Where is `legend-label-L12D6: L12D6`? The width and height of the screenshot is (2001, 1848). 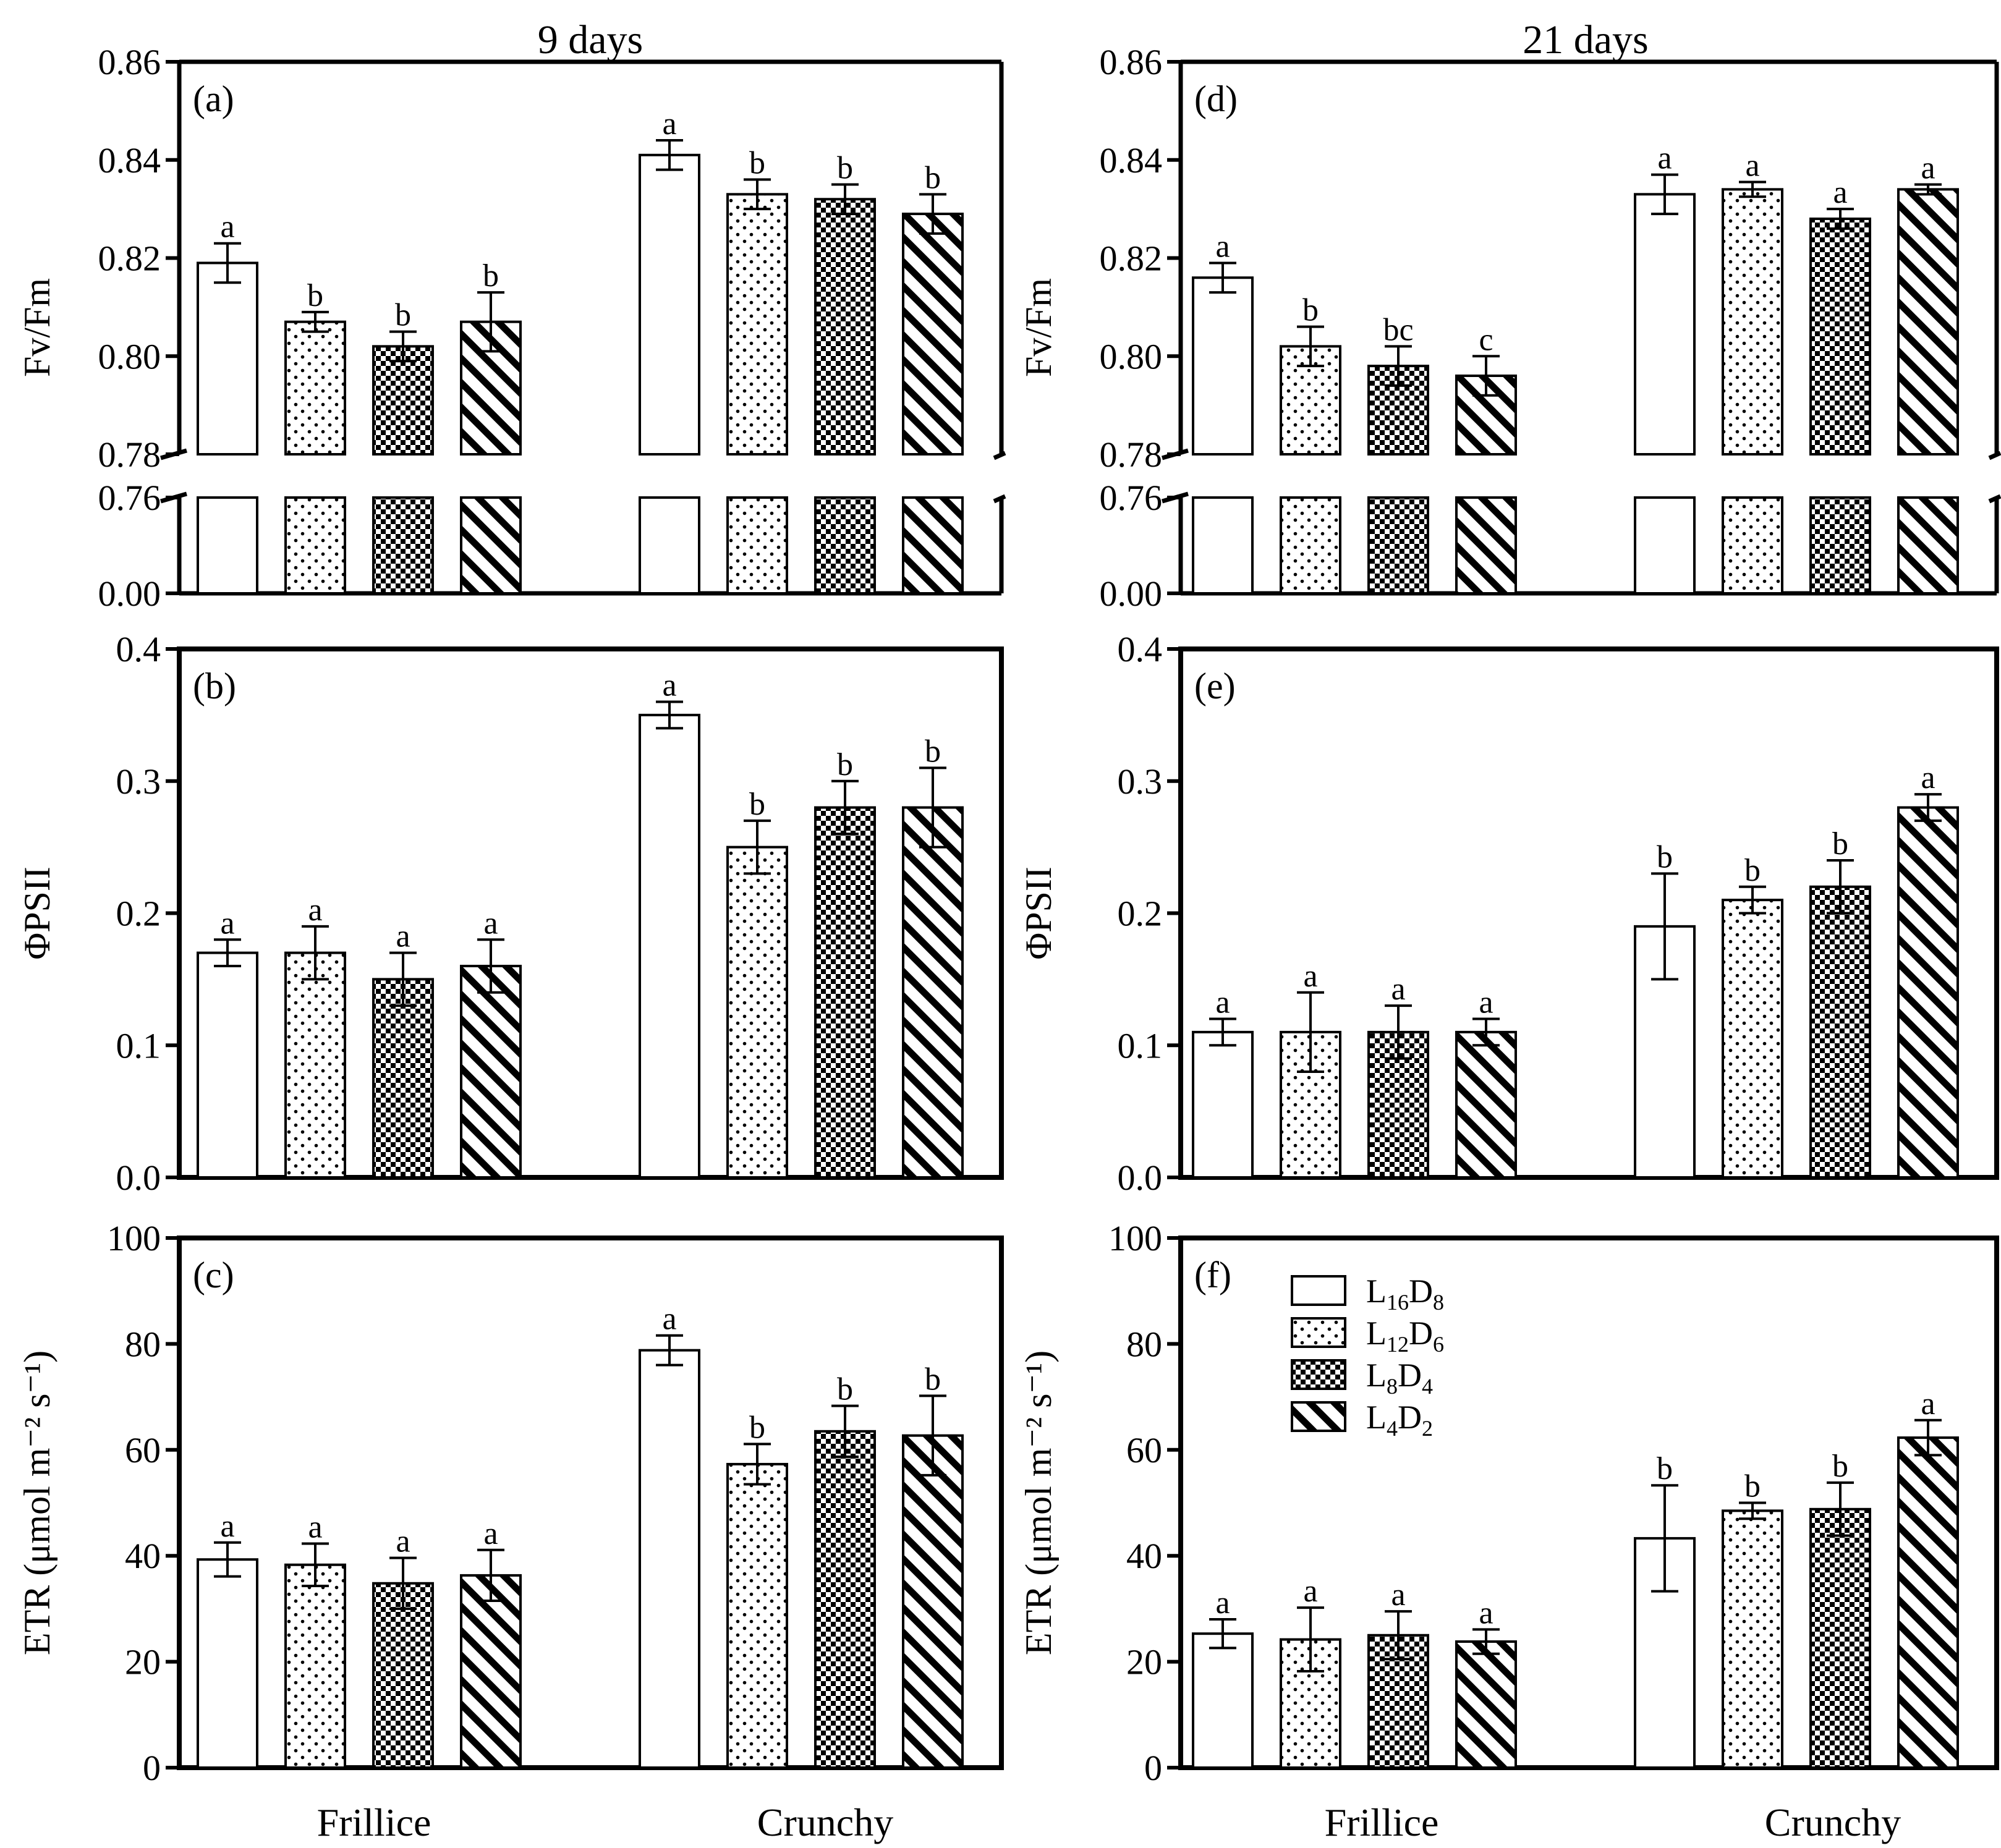 legend-label-L12D6: L12D6 is located at coordinates (1405, 1336).